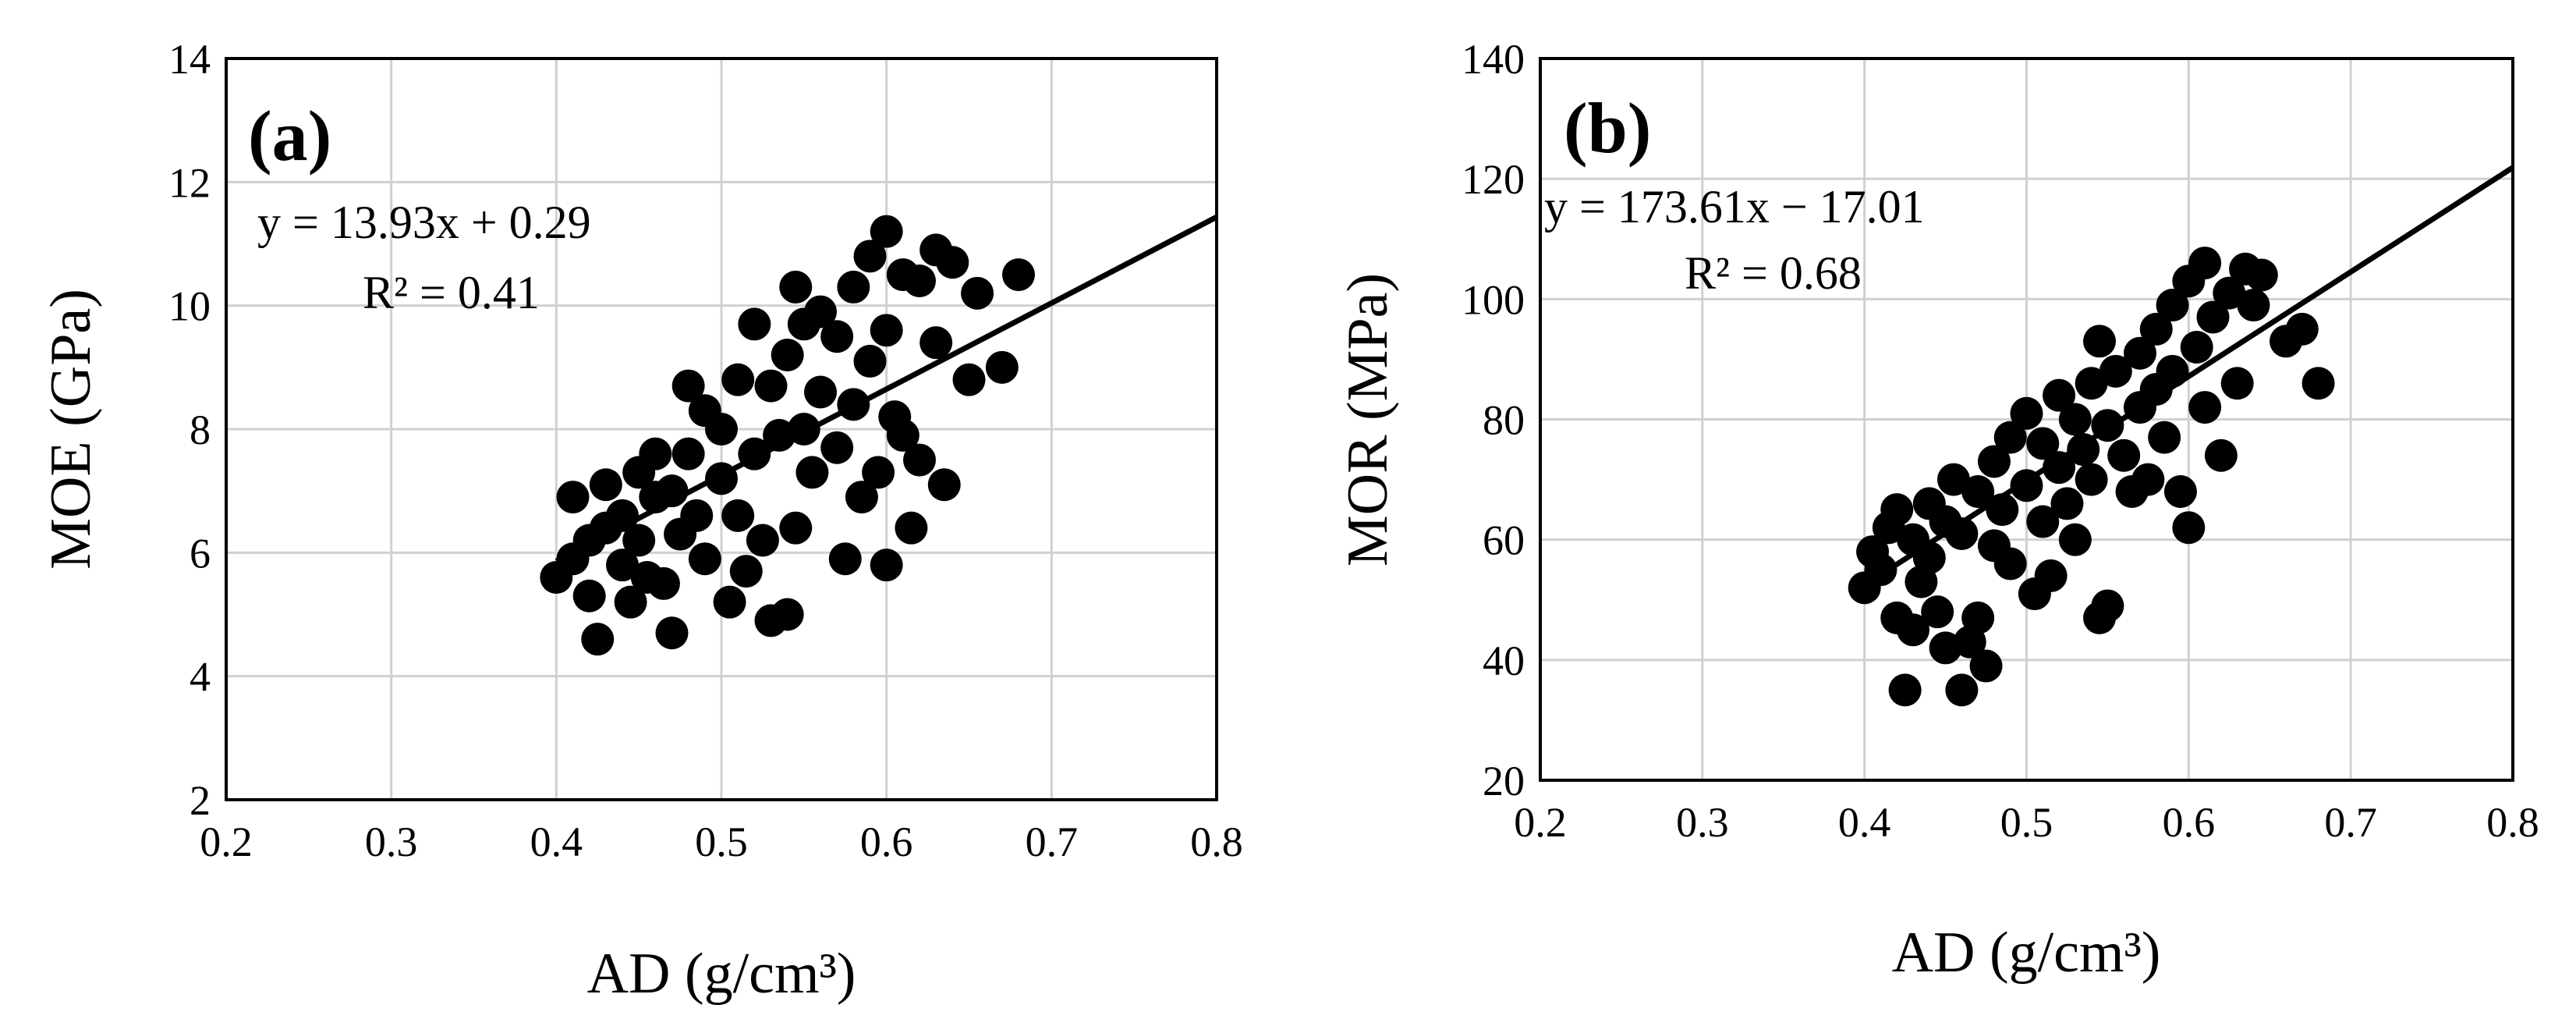 The image size is (2576, 1019). What do you see at coordinates (201, 430) in the screenshot?
I see `y-tick-label: 8` at bounding box center [201, 430].